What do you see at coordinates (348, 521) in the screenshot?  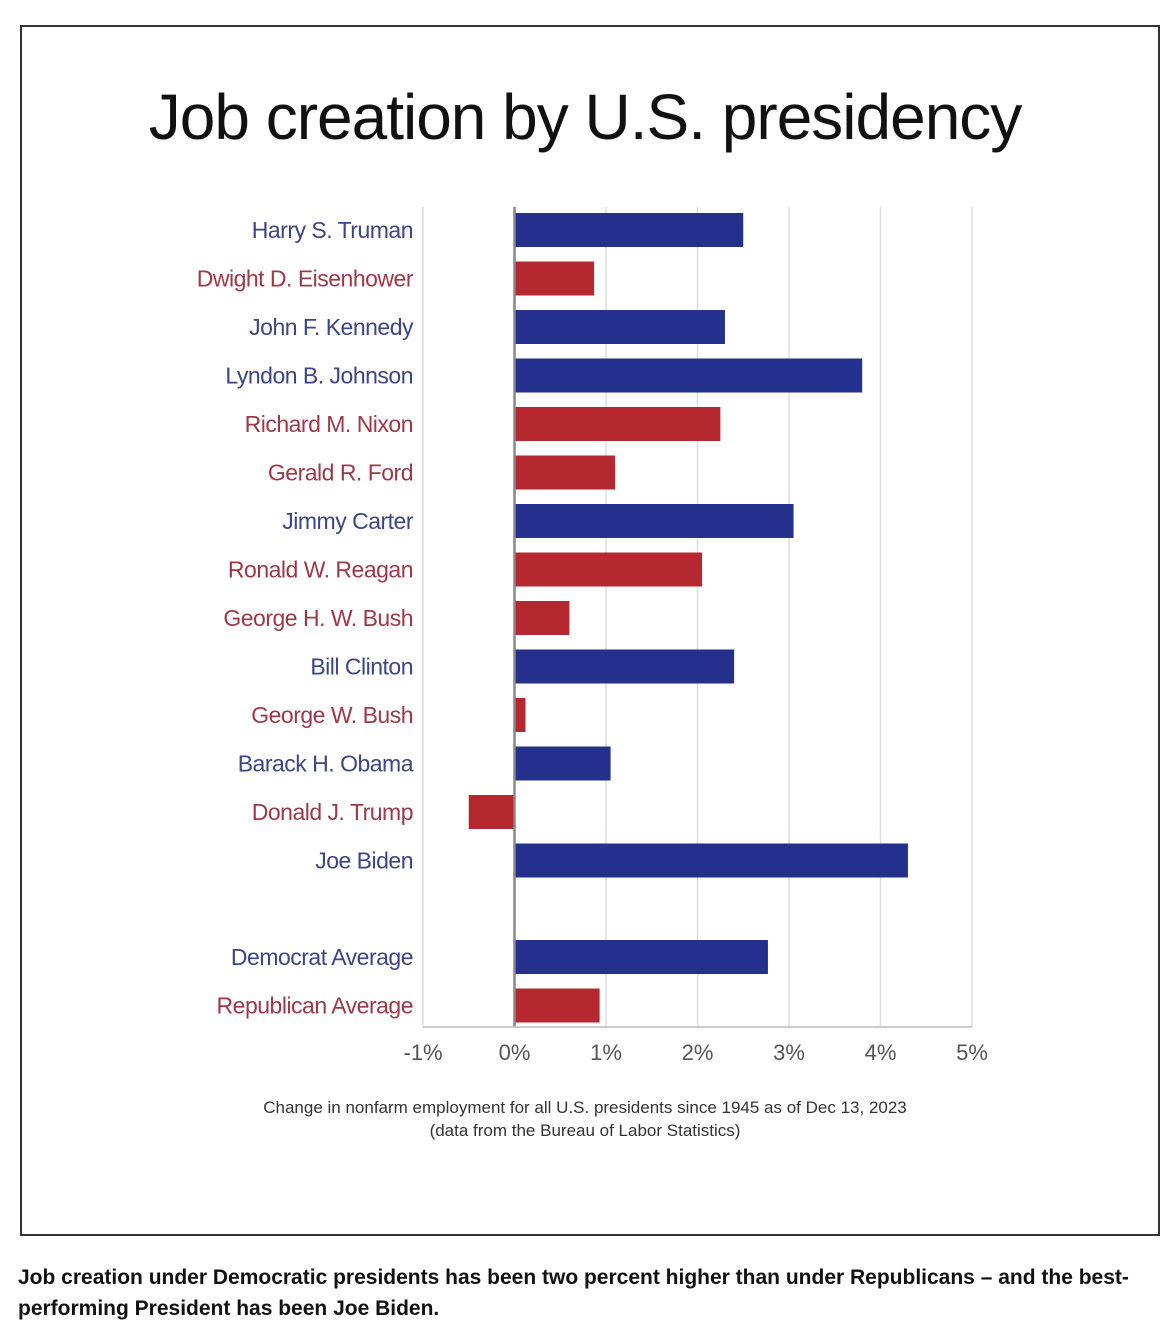 I see `category-label: Jimmy Carter` at bounding box center [348, 521].